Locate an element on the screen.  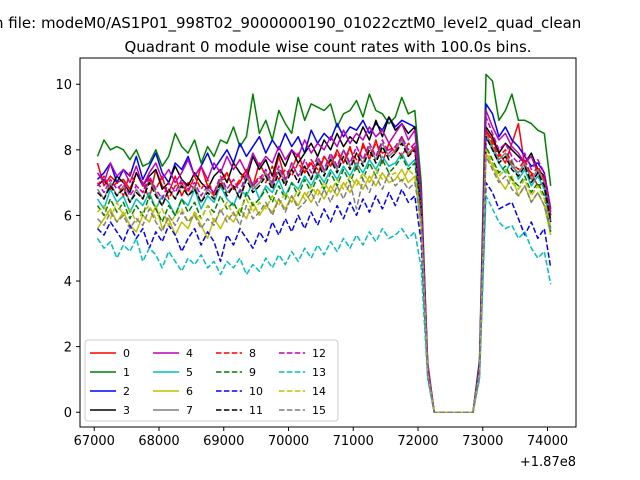
x-tick-label: 70000 is located at coordinates (288, 441).